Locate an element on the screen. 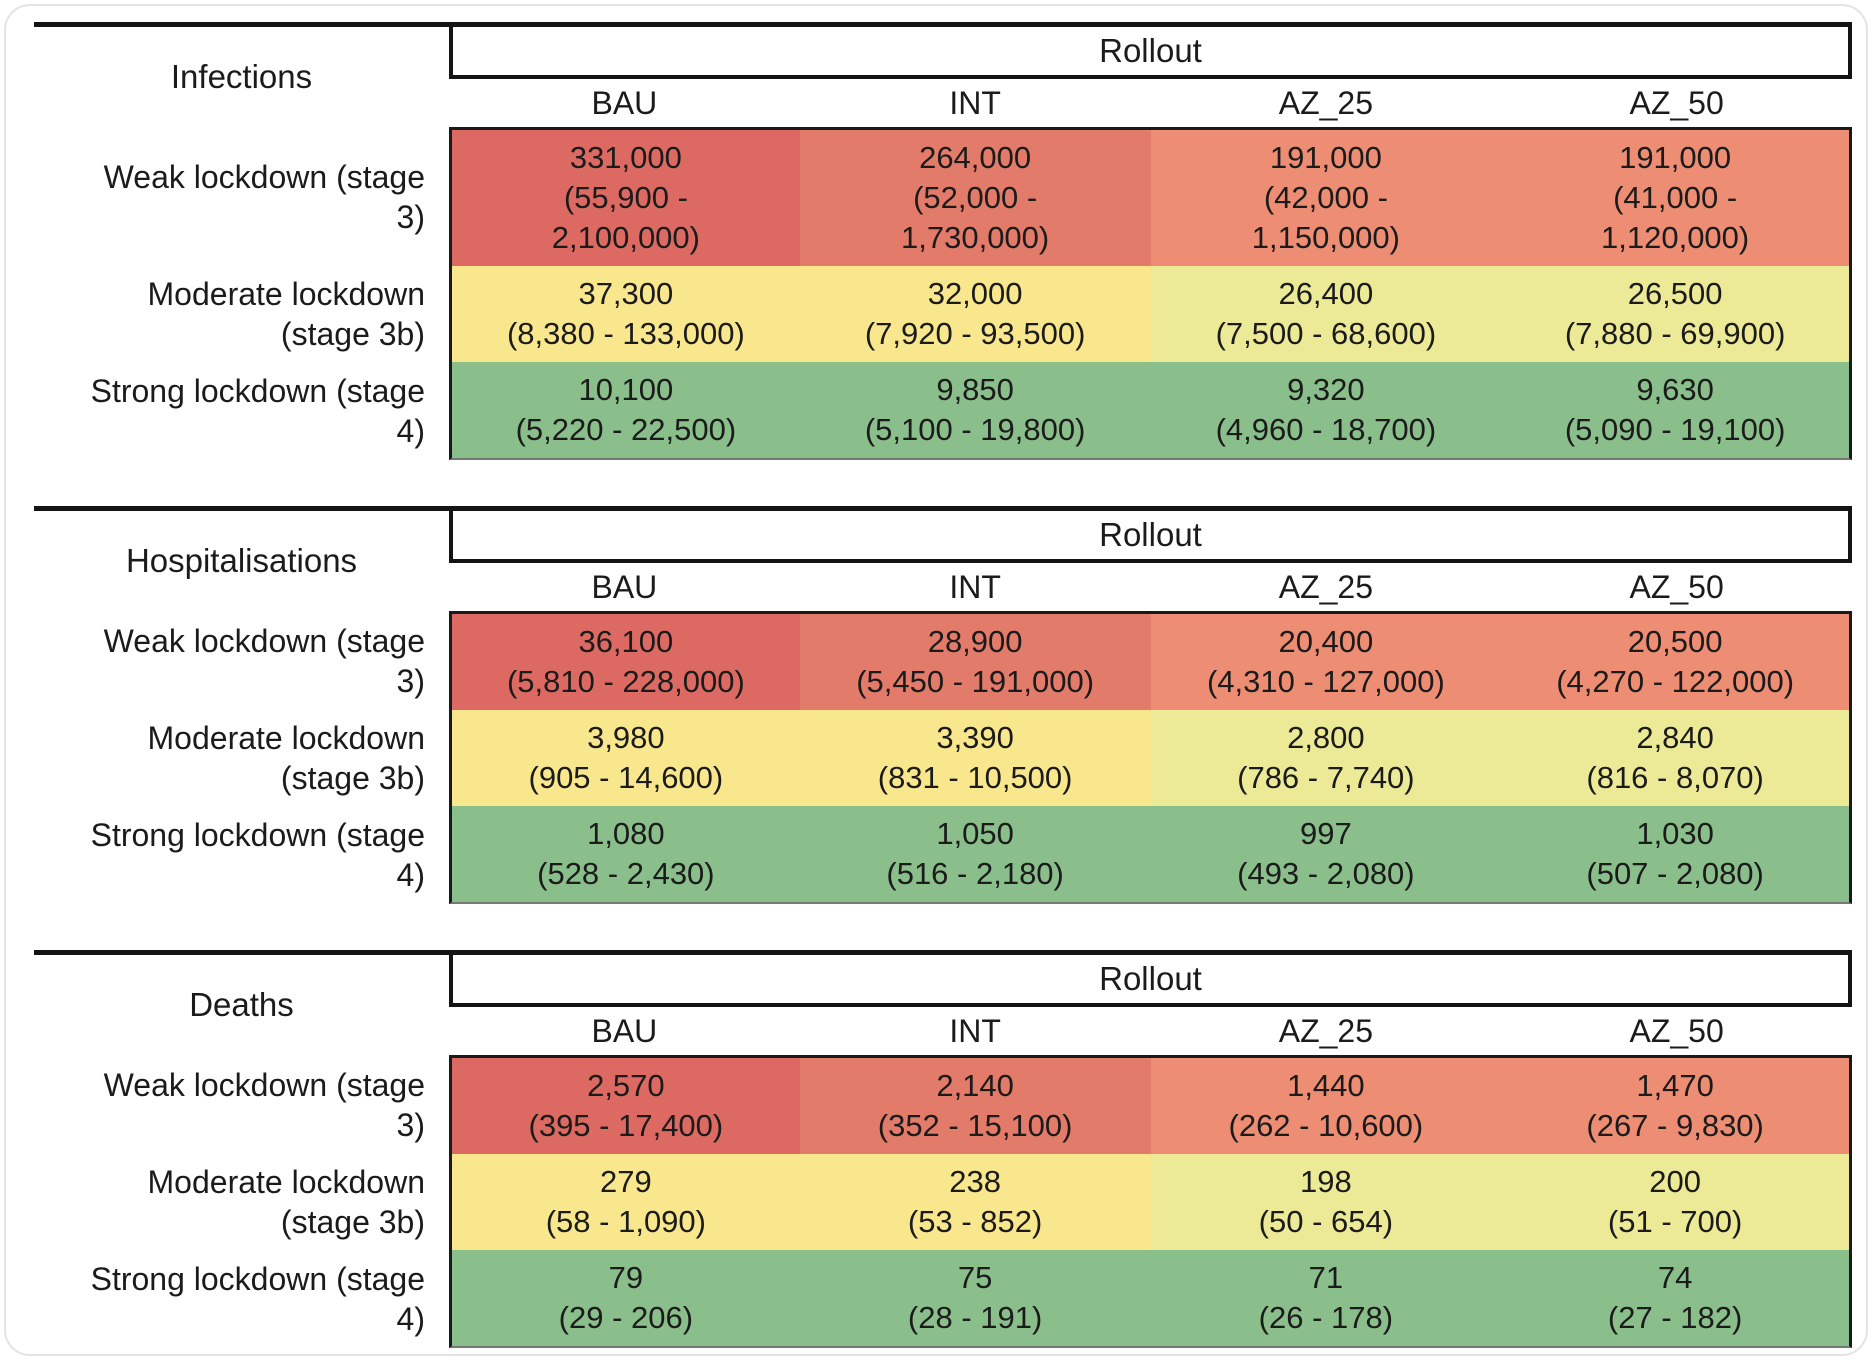 Image resolution: width=1872 pixels, height=1360 pixels. value-cell: 26,400 (7,500 - 68,600) is located at coordinates (1326, 314).